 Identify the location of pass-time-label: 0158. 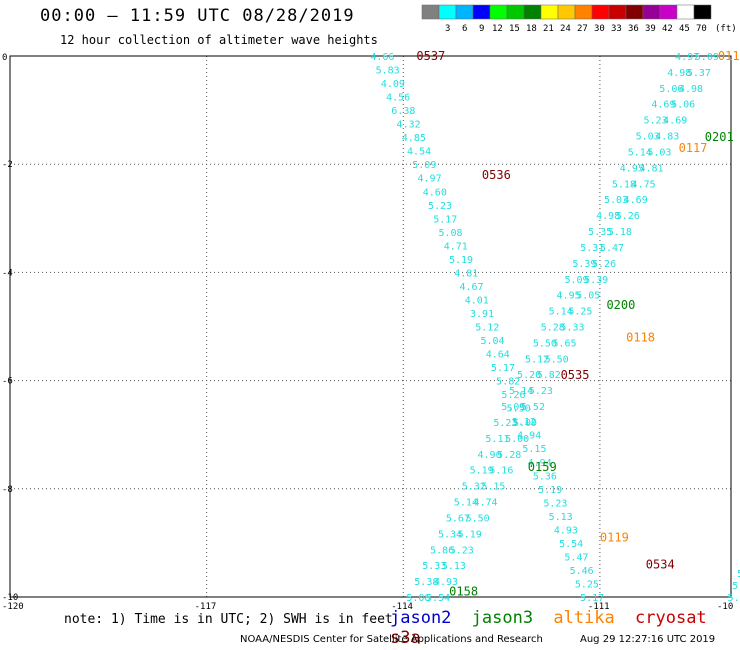
(463, 592).